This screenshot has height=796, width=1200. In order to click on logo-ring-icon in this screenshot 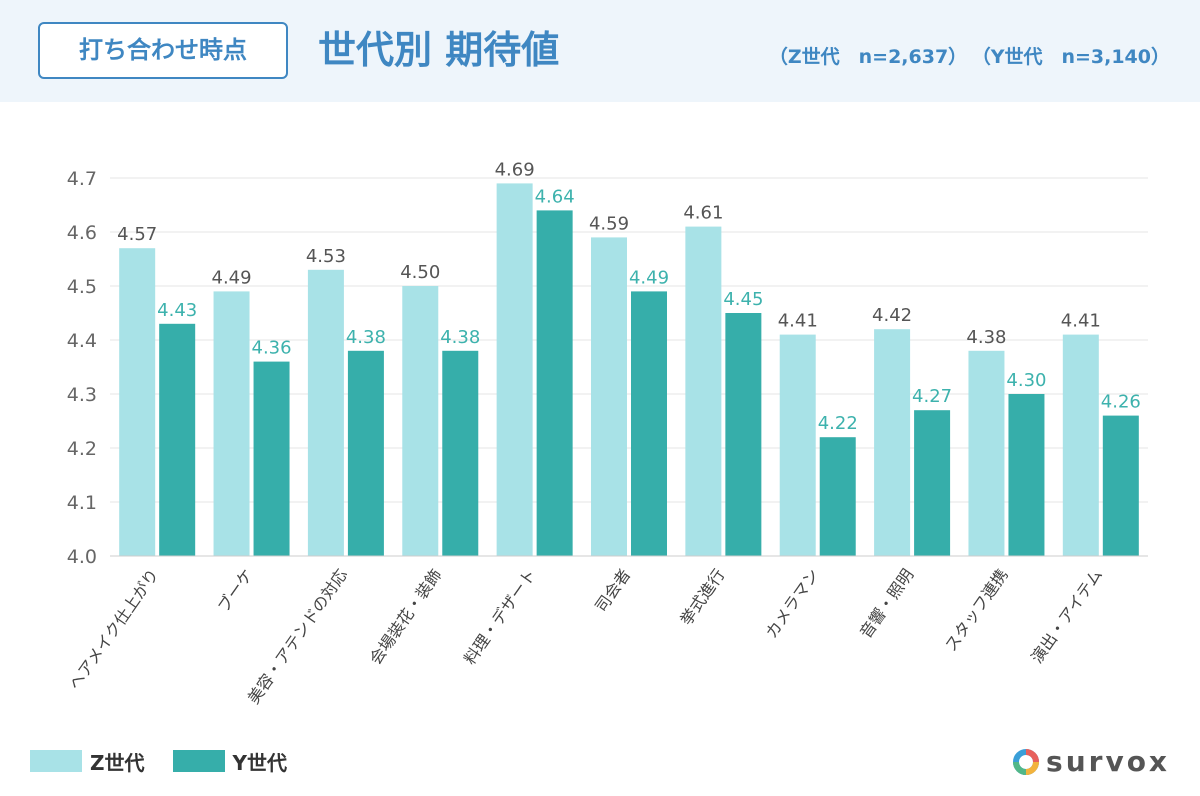, I will do `click(1026, 761)`.